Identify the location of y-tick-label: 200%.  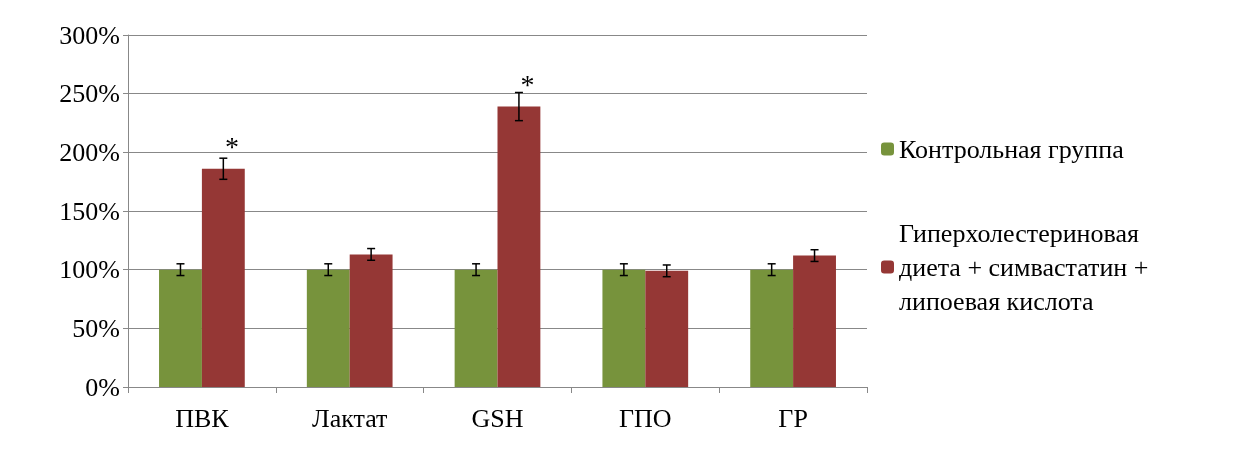
(89, 152).